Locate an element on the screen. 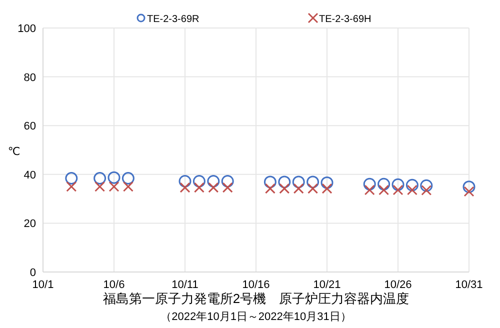 The width and height of the screenshot is (500, 328). text: （2022年10月1日～2022年10月31日） is located at coordinates (256, 317).